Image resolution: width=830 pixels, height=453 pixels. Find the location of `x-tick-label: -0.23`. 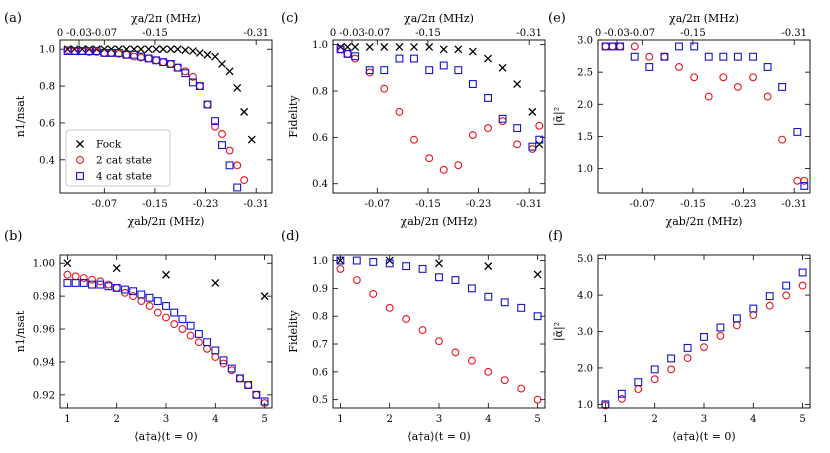

x-tick-label: -0.23 is located at coordinates (206, 204).